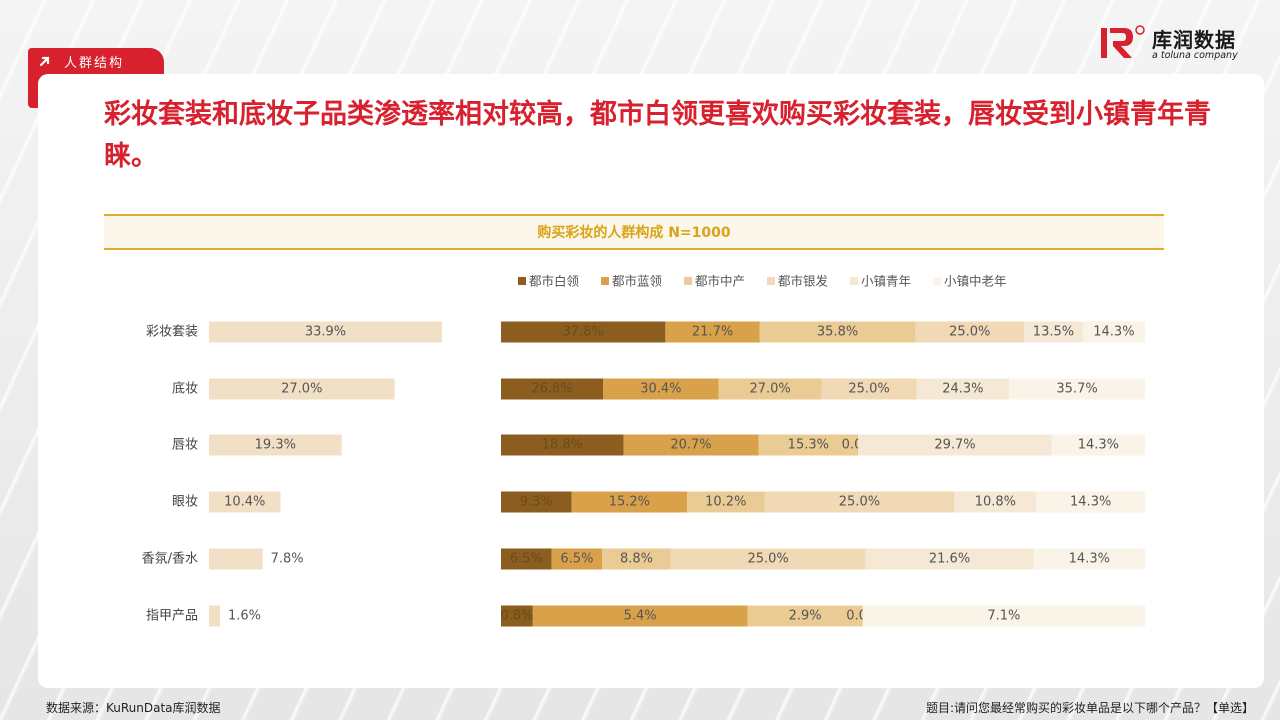 This screenshot has width=1280, height=720. I want to click on category-label: 香氛/香水, so click(170, 559).